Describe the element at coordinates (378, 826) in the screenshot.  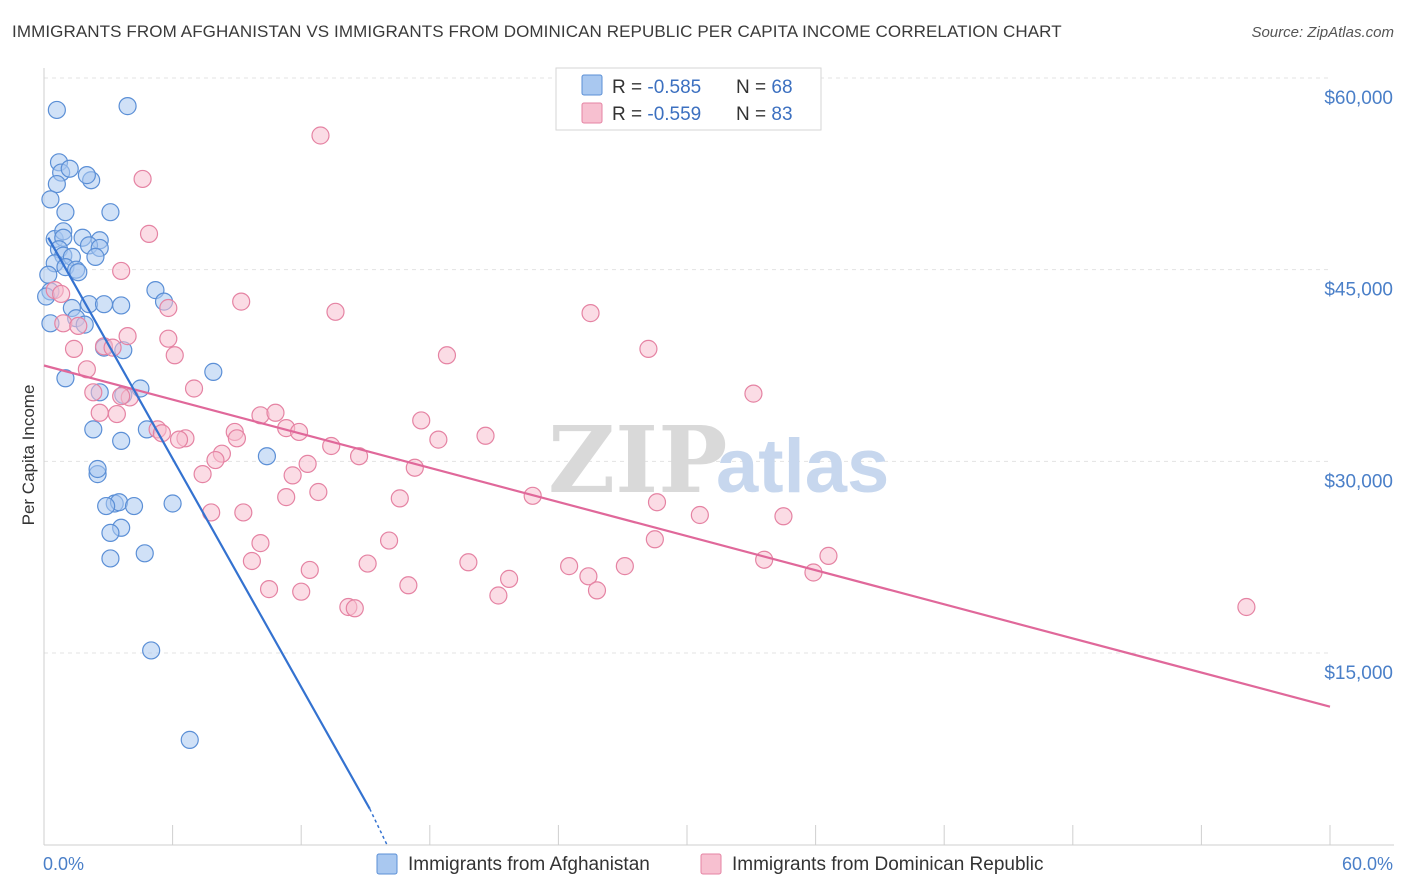
I see `trend-line-afghanistan-extension` at that location.